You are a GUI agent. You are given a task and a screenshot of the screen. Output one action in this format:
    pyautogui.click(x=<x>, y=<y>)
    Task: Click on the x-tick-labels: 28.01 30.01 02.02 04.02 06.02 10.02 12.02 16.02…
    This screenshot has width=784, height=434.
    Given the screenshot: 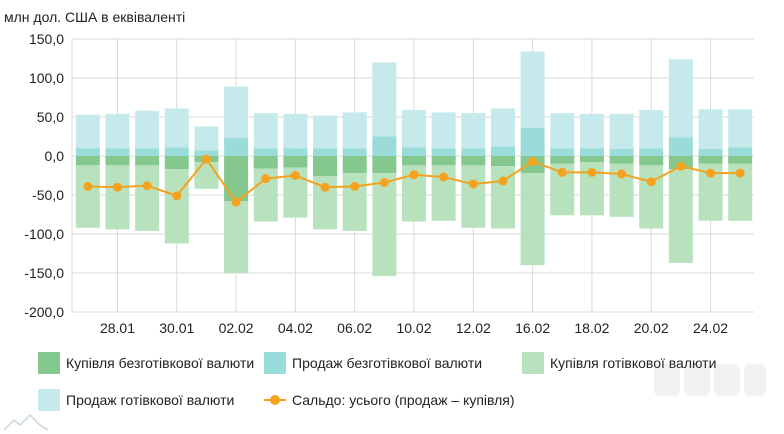 What is the action you would take?
    pyautogui.click(x=414, y=328)
    